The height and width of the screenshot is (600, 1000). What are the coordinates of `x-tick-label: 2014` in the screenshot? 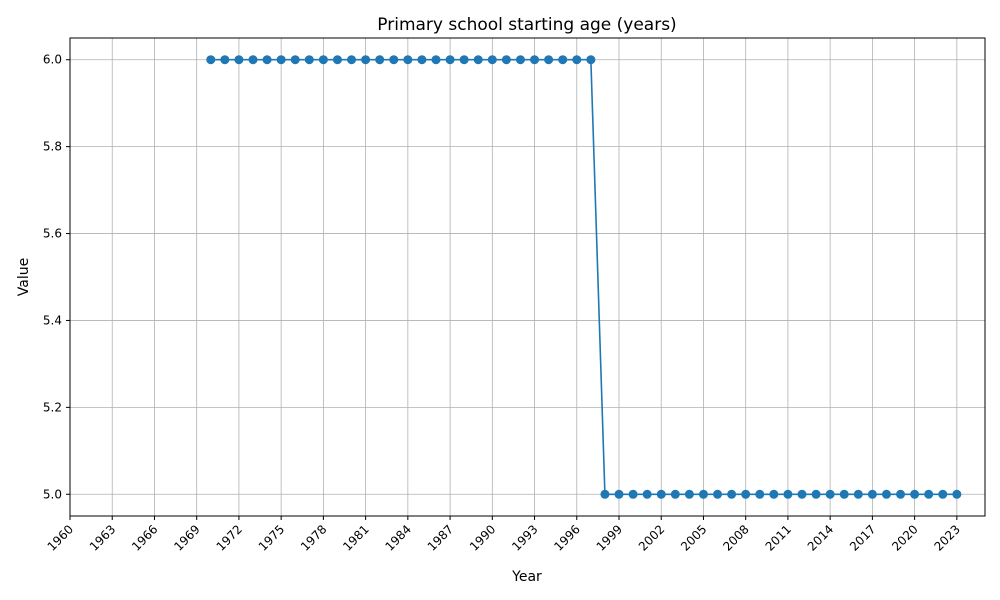 It's located at (820, 537).